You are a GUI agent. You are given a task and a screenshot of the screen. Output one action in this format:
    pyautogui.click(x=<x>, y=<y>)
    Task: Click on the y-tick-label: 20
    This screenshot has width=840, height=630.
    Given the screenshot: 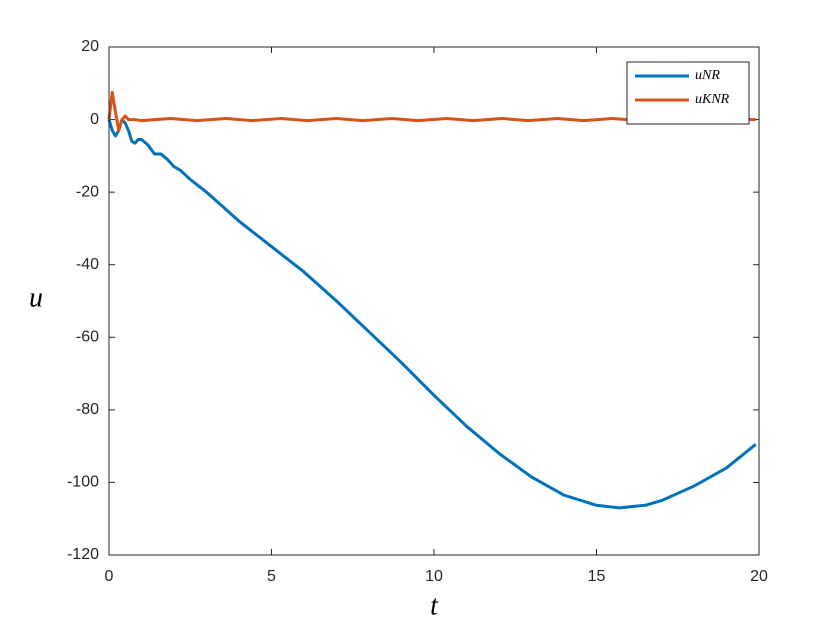 What is the action you would take?
    pyautogui.click(x=90, y=46)
    